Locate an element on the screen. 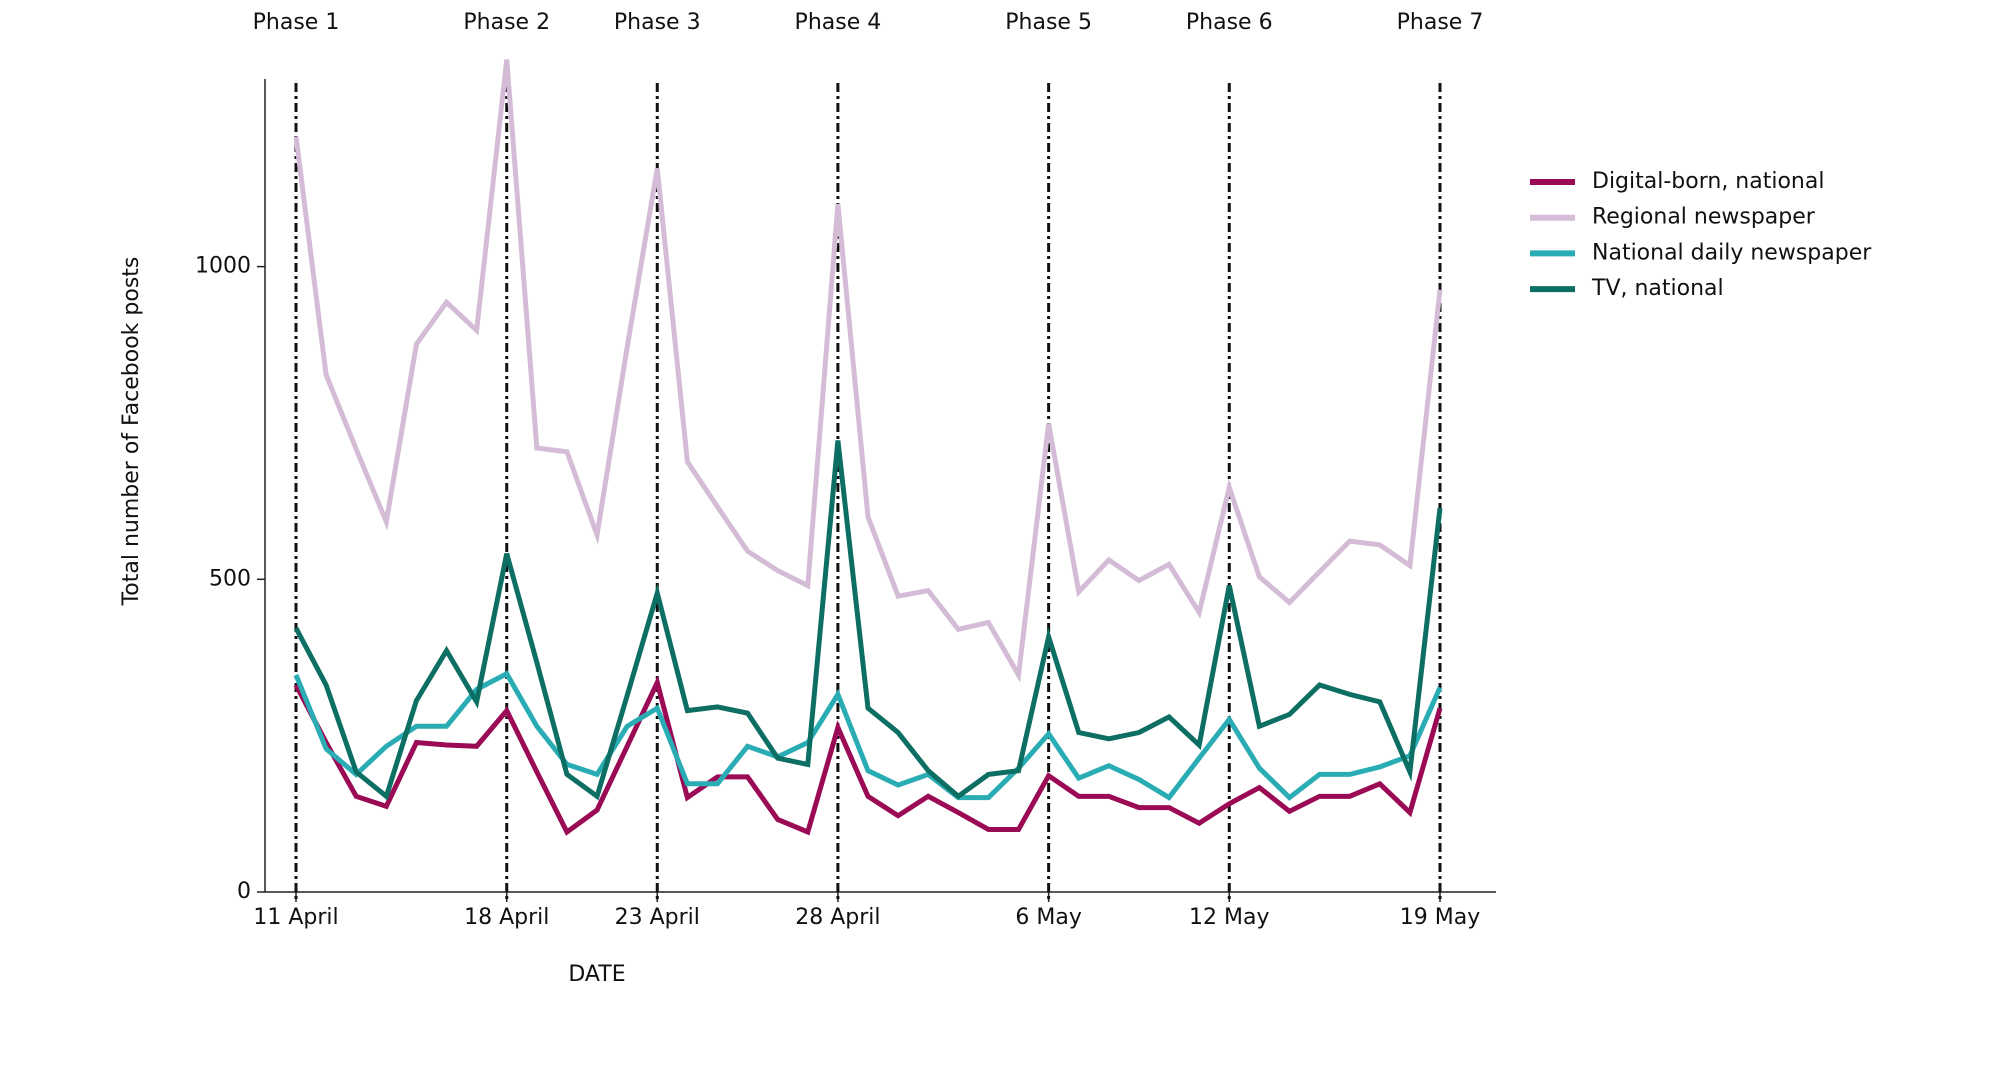  legend-label: TV, national is located at coordinates (1657, 288).